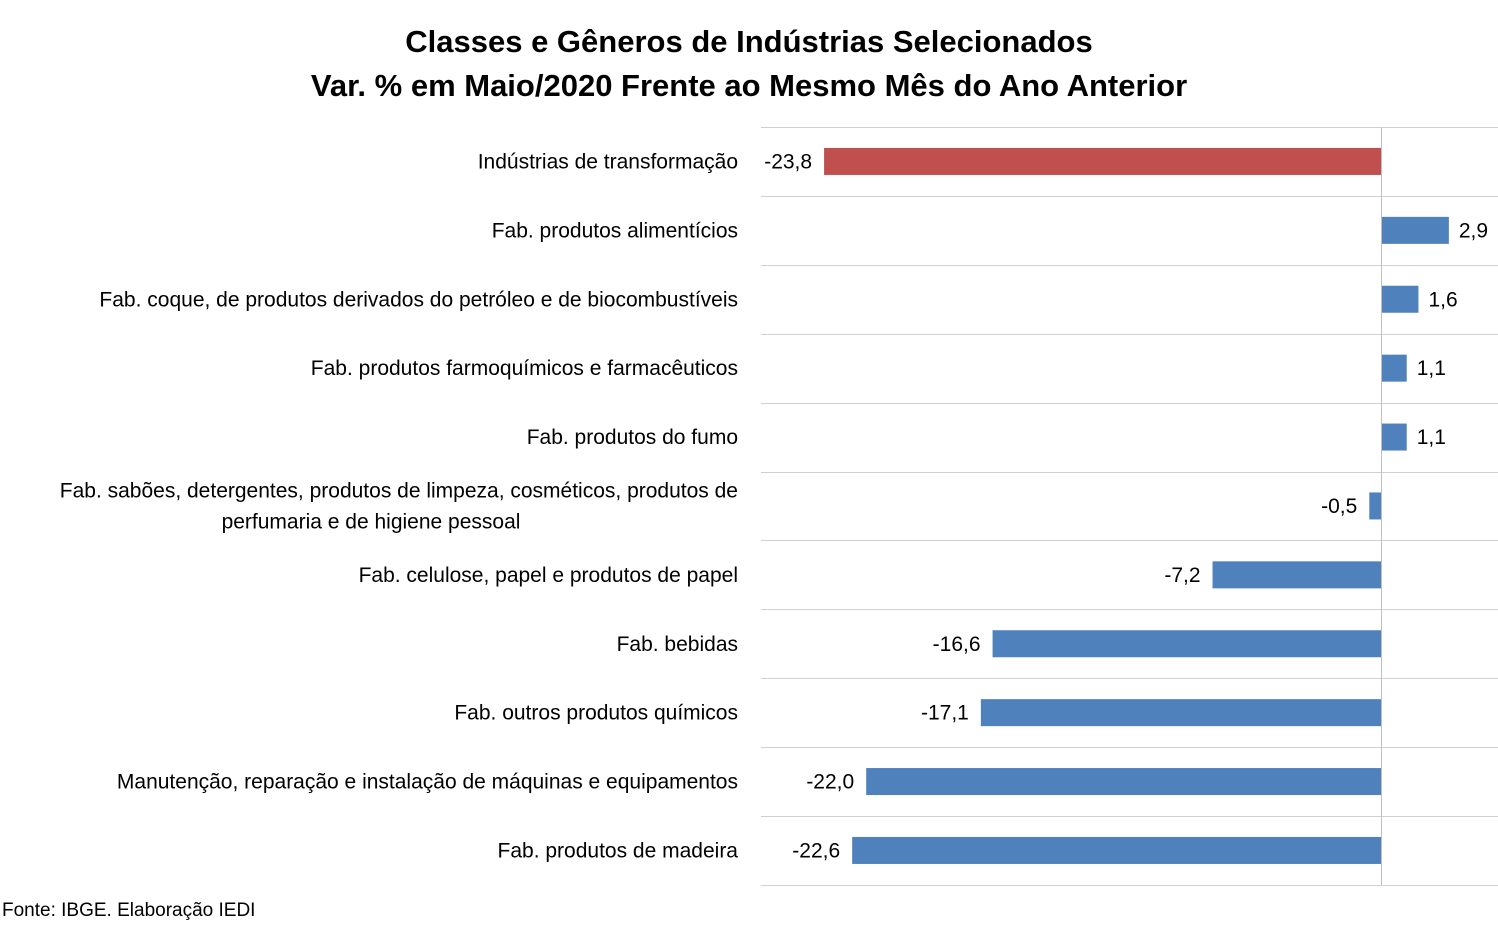 The height and width of the screenshot is (928, 1498). I want to click on data-label: -22,6, so click(816, 850).